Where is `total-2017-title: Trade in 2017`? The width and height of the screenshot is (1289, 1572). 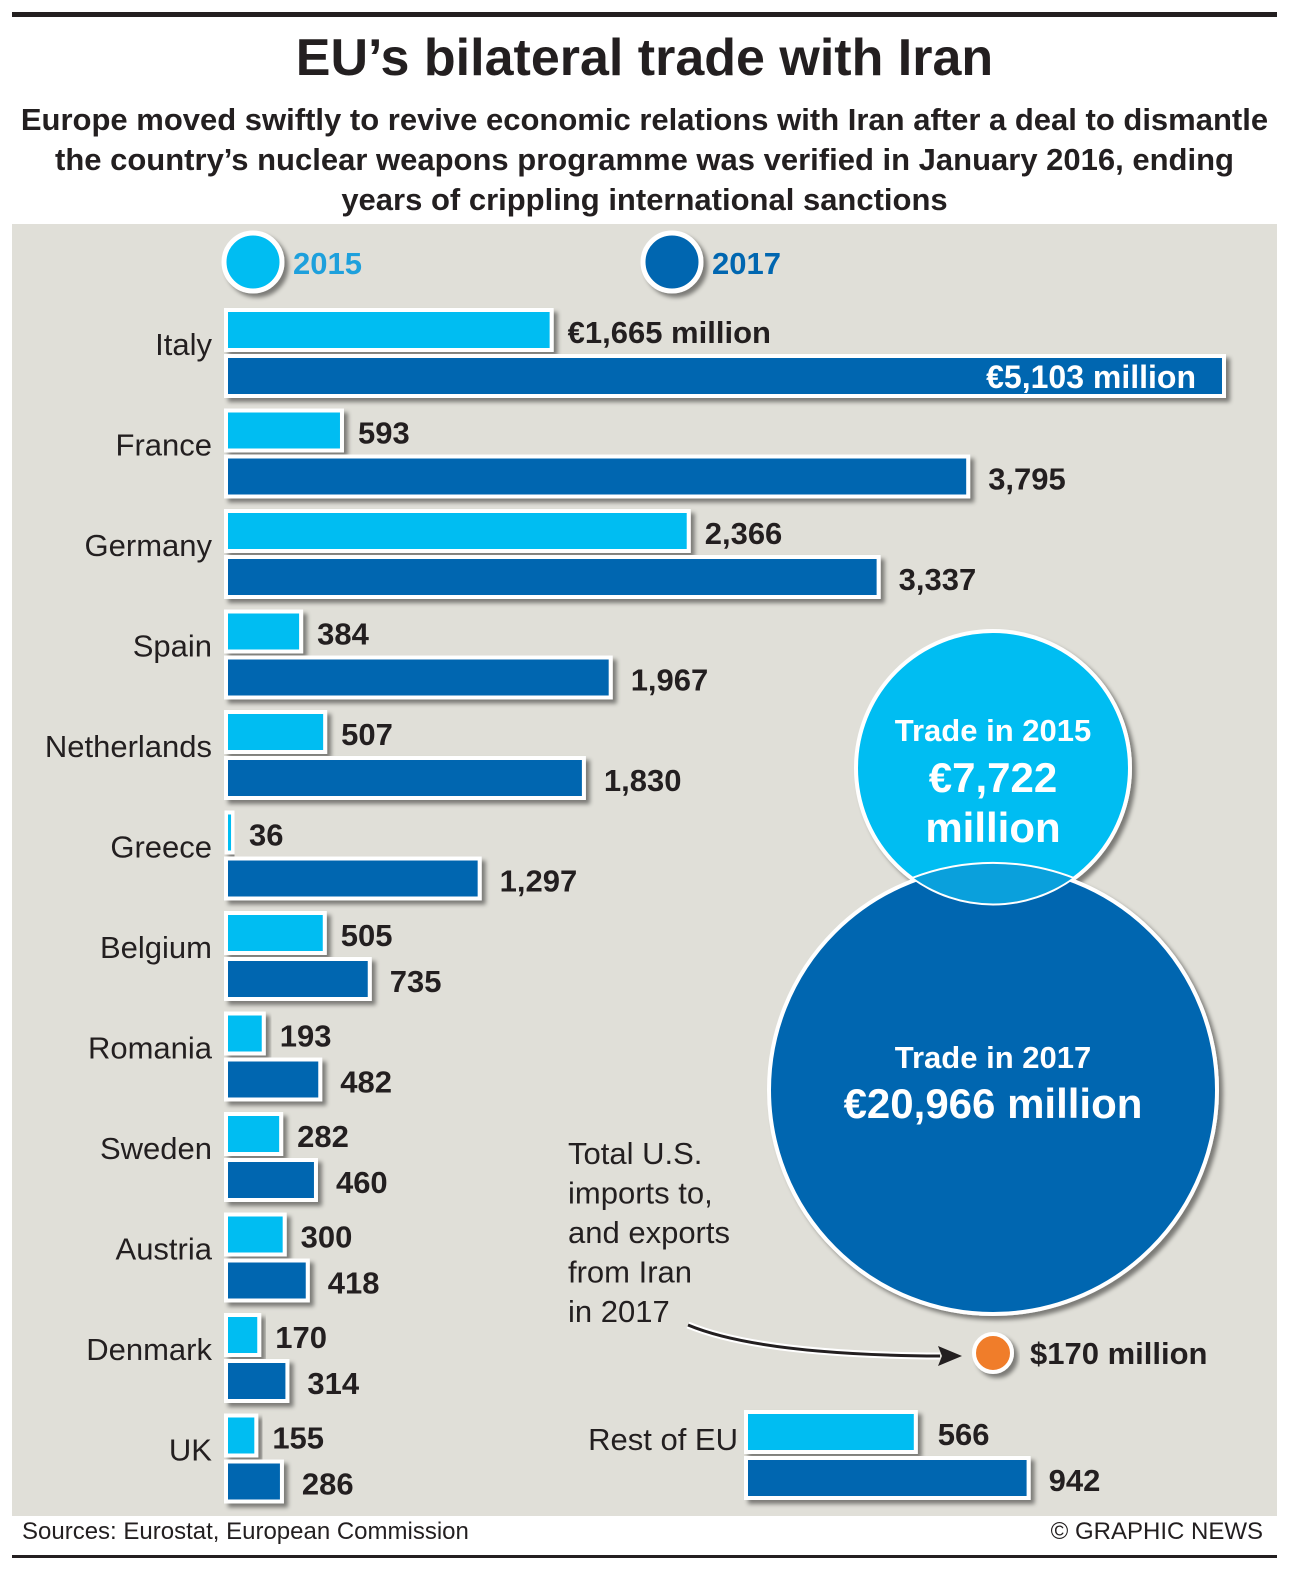
total-2017-title: Trade in 2017 is located at coordinates (993, 1057).